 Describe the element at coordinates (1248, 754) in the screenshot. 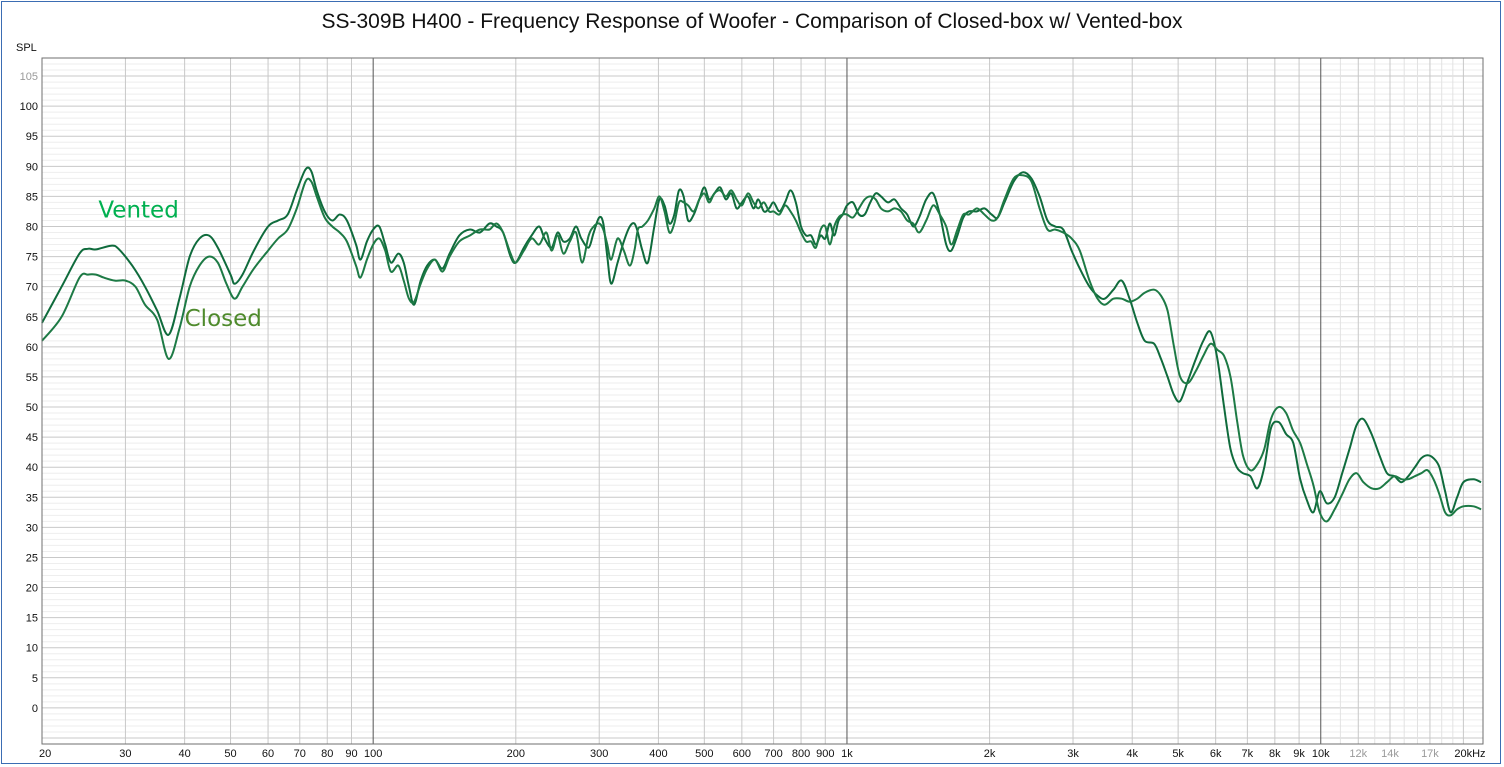

I see `x-tick-label: 7k` at that location.